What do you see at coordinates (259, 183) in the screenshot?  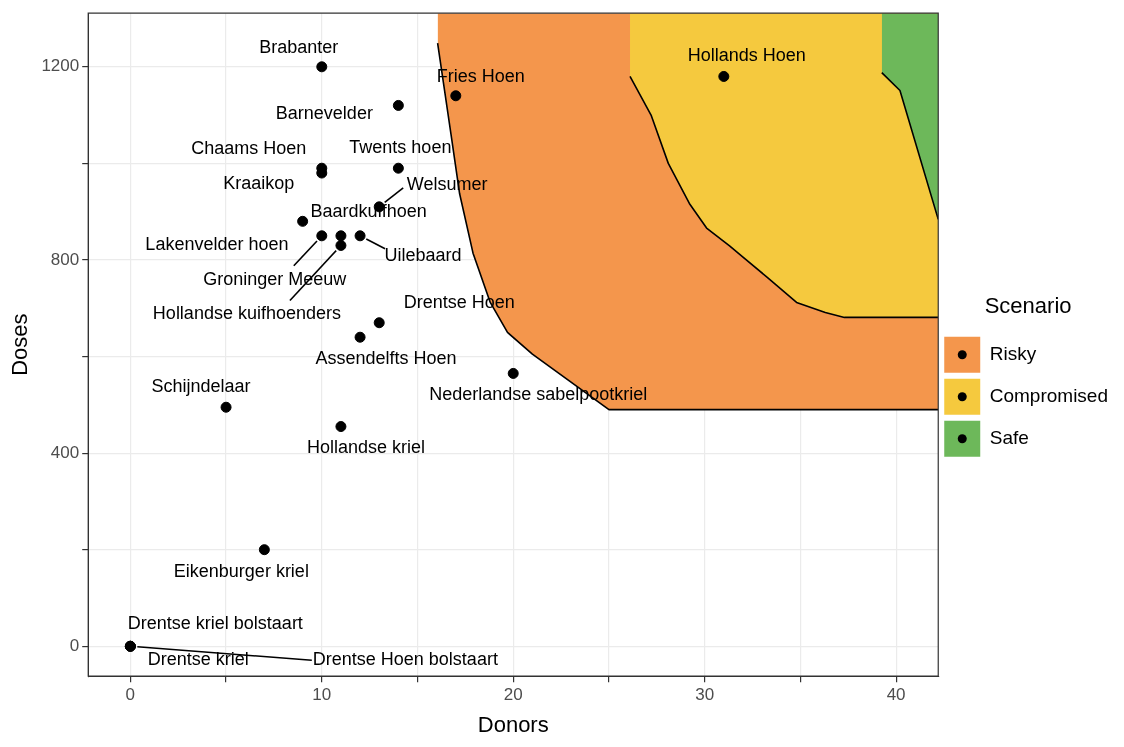 I see `annotation: Kraaikop` at bounding box center [259, 183].